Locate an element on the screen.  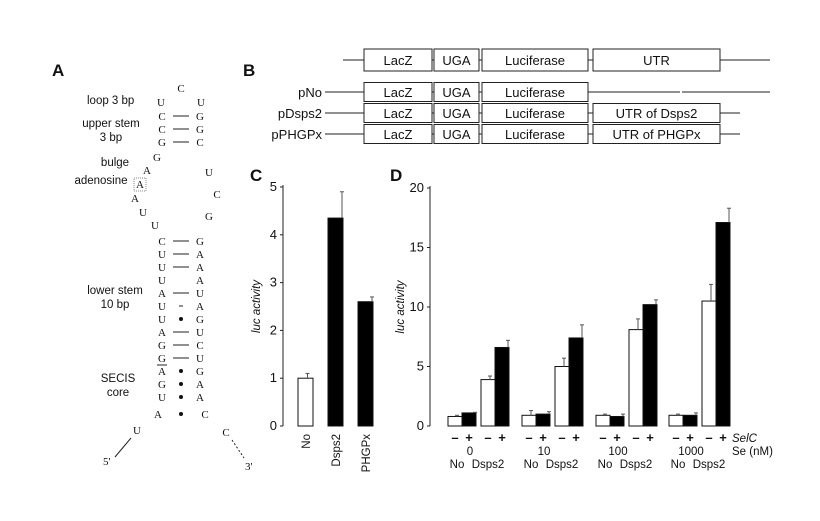
lower-stem-label: lower stem is located at coordinates (115, 291).